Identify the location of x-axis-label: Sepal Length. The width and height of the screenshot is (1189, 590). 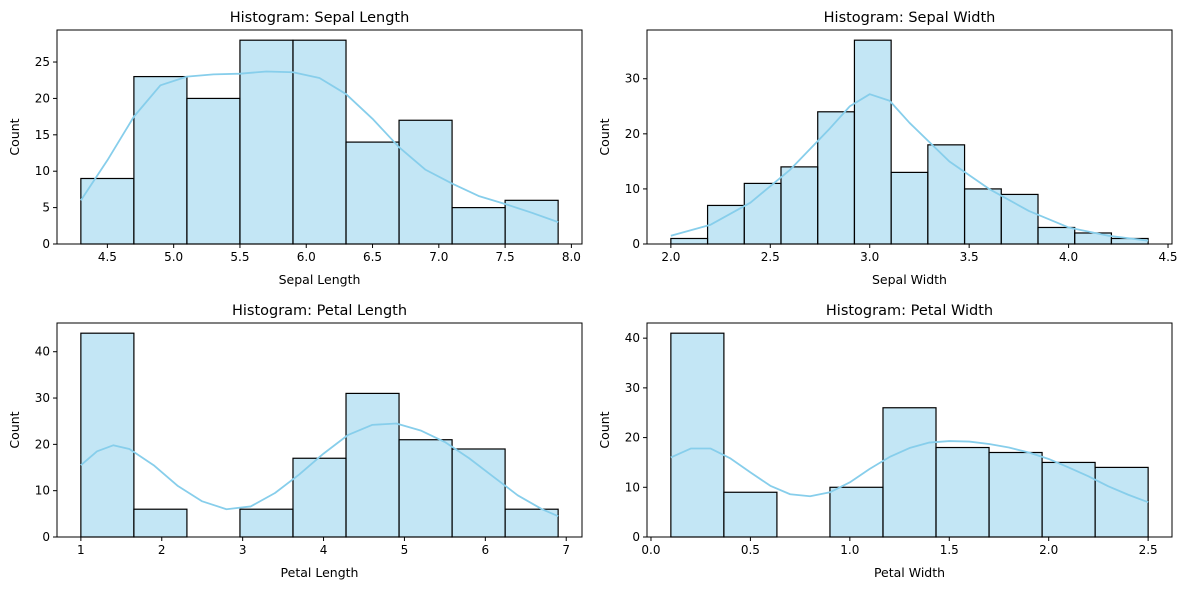
(320, 279).